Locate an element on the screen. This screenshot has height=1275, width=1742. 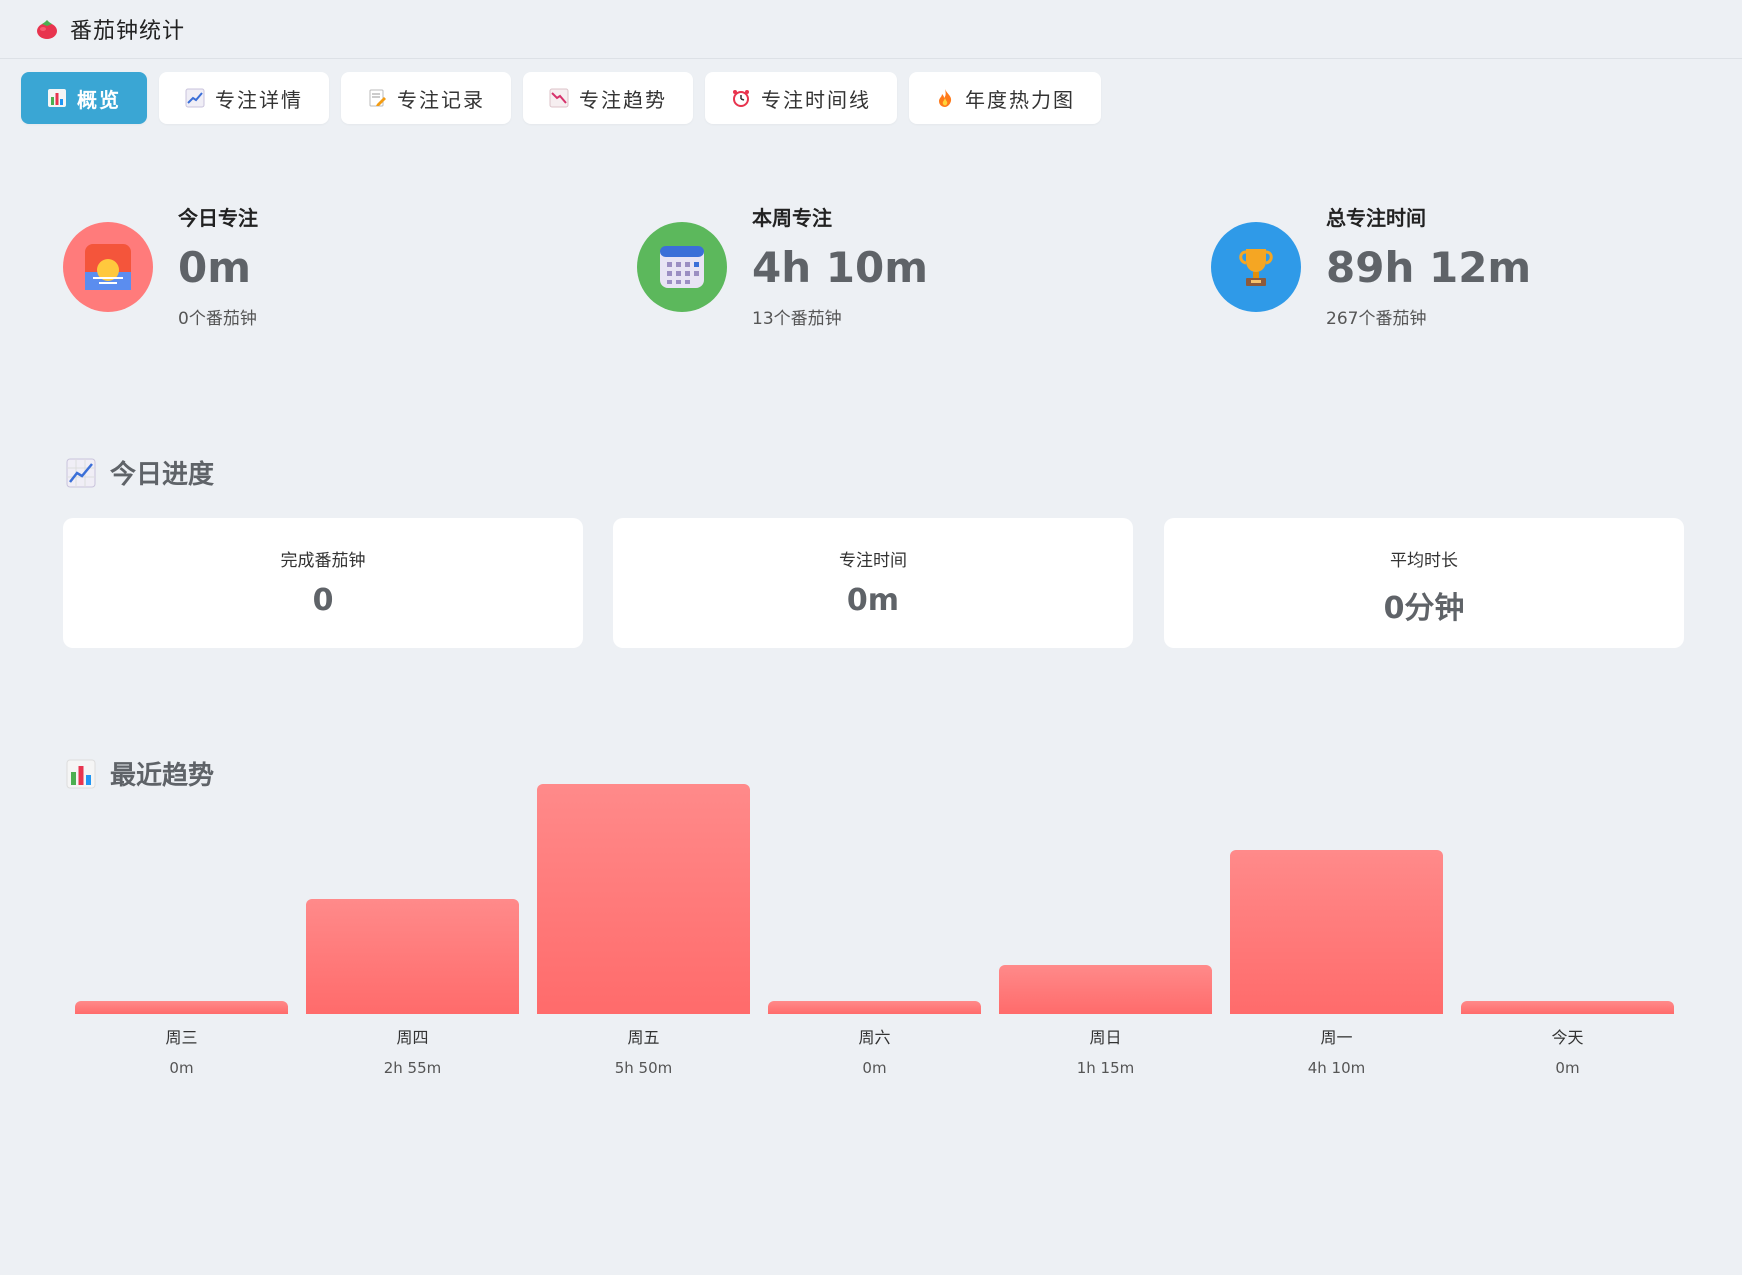
stat-label: 总专注时间 is located at coordinates (1376, 218).